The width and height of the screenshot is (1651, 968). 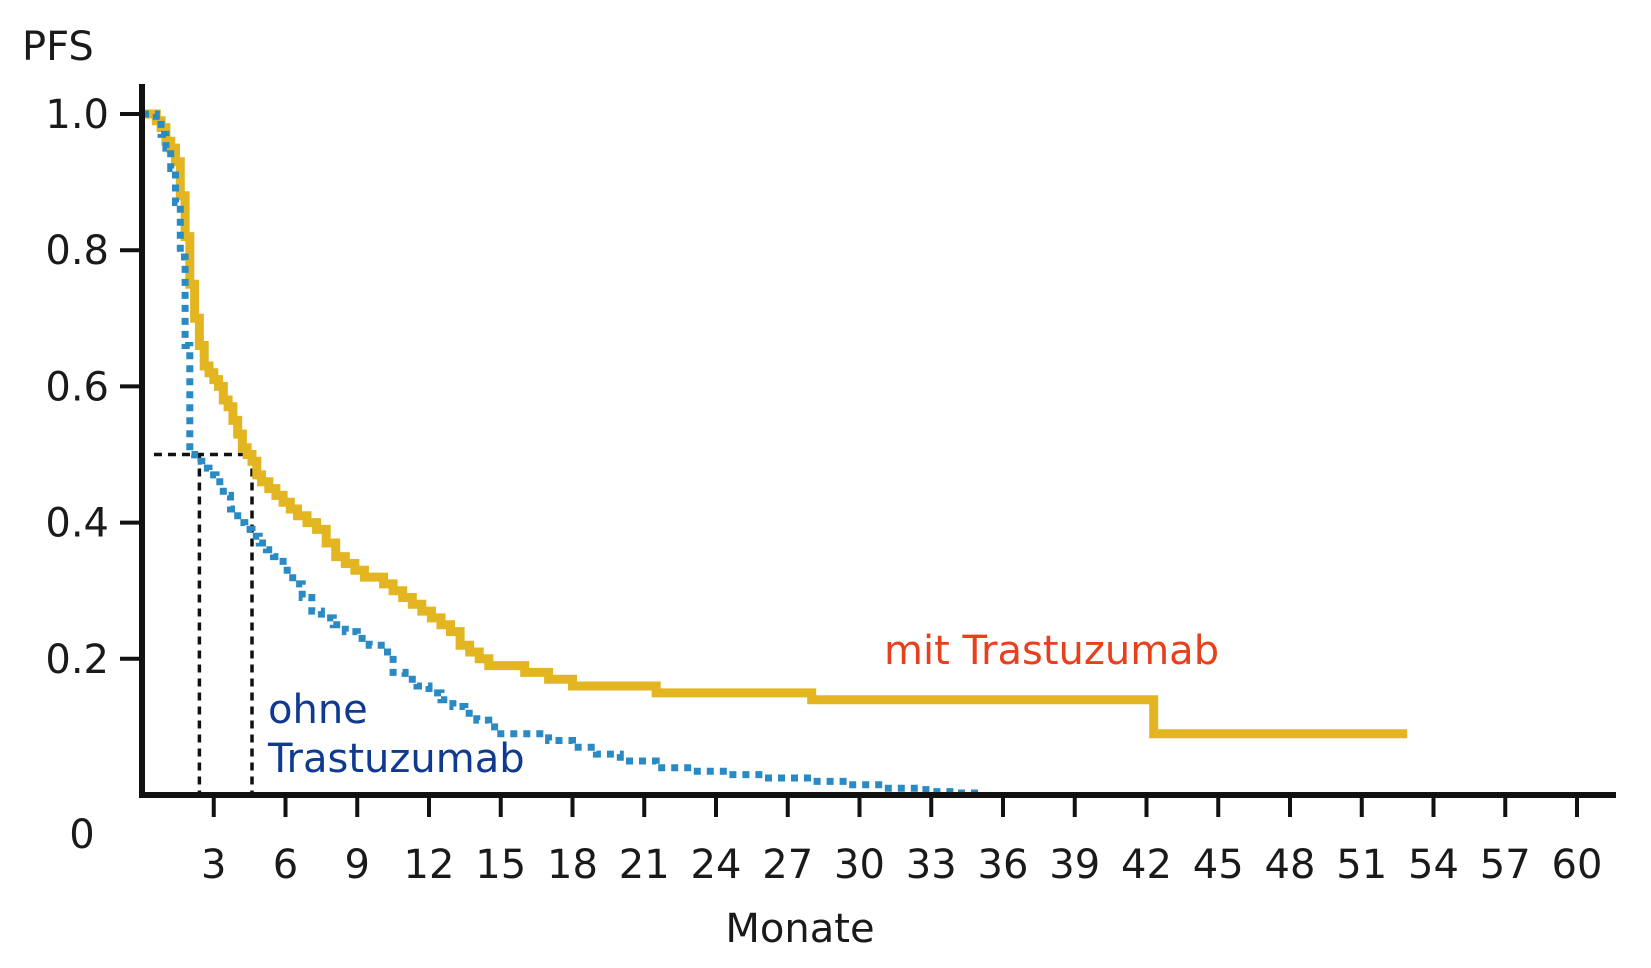 What do you see at coordinates (318, 710) in the screenshot?
I see `series-label-ohne-trastuzumab-line-1: ohne` at bounding box center [318, 710].